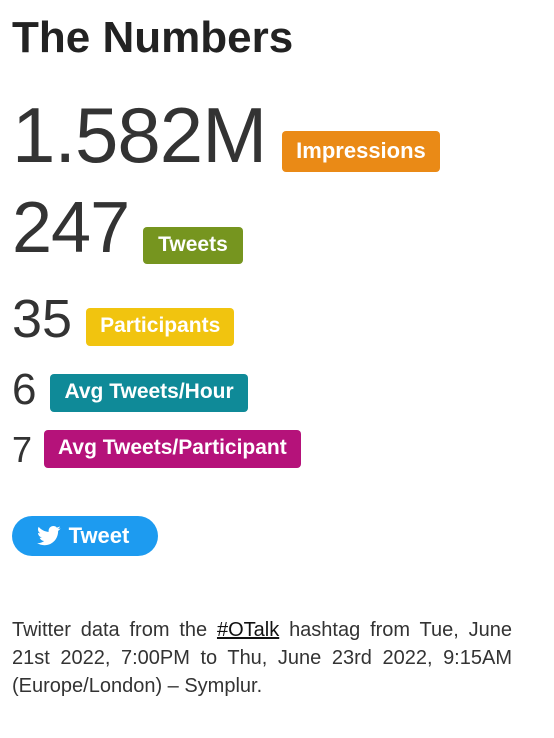  Describe the element at coordinates (172, 449) in the screenshot. I see `stat-label-badge: Avg Tweets/Participant` at that location.